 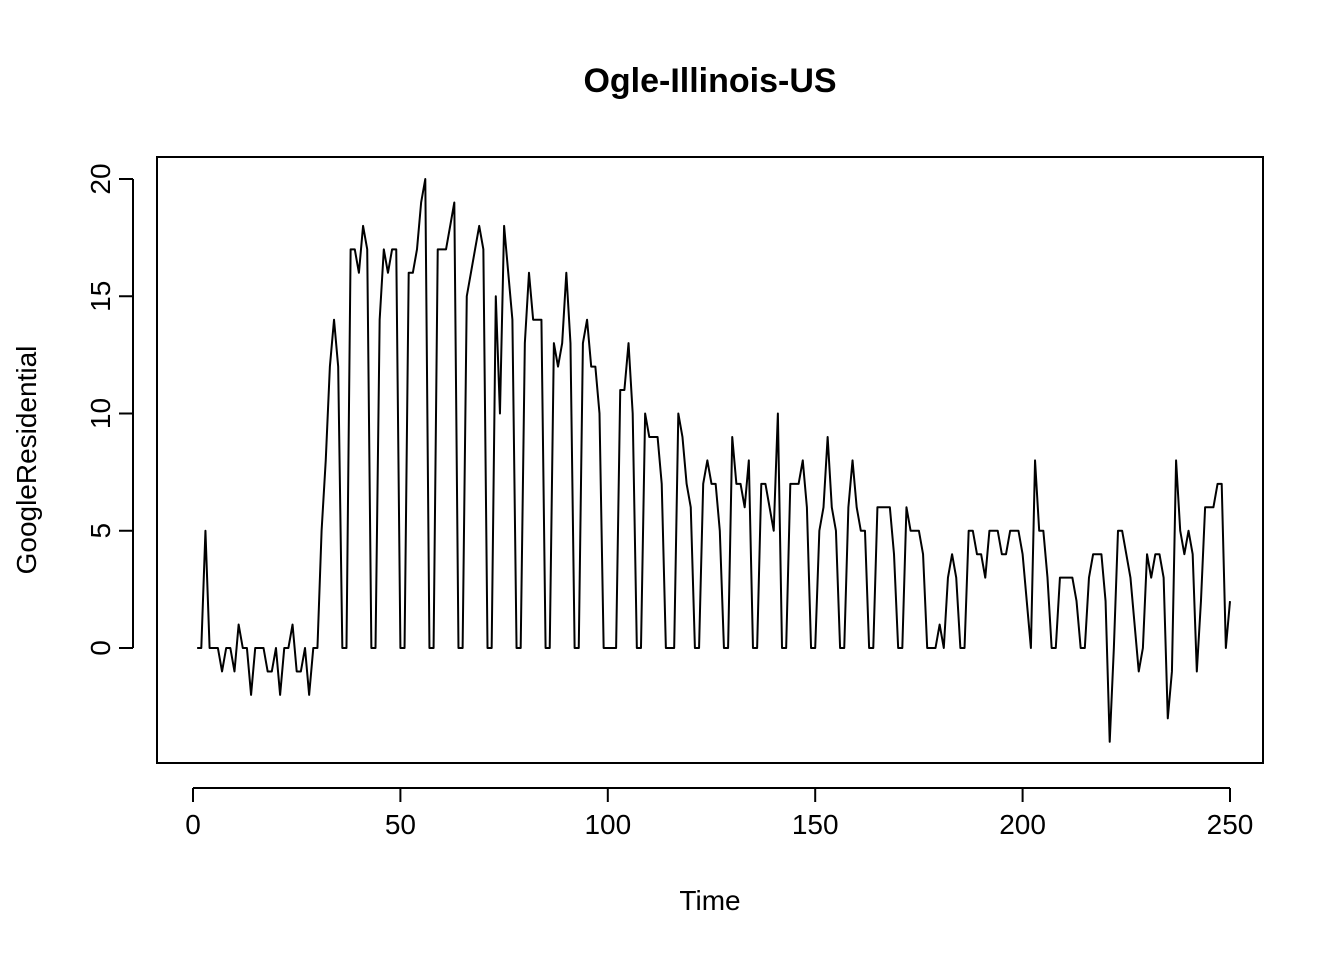 What do you see at coordinates (815, 824) in the screenshot?
I see `x-tick-label: 150` at bounding box center [815, 824].